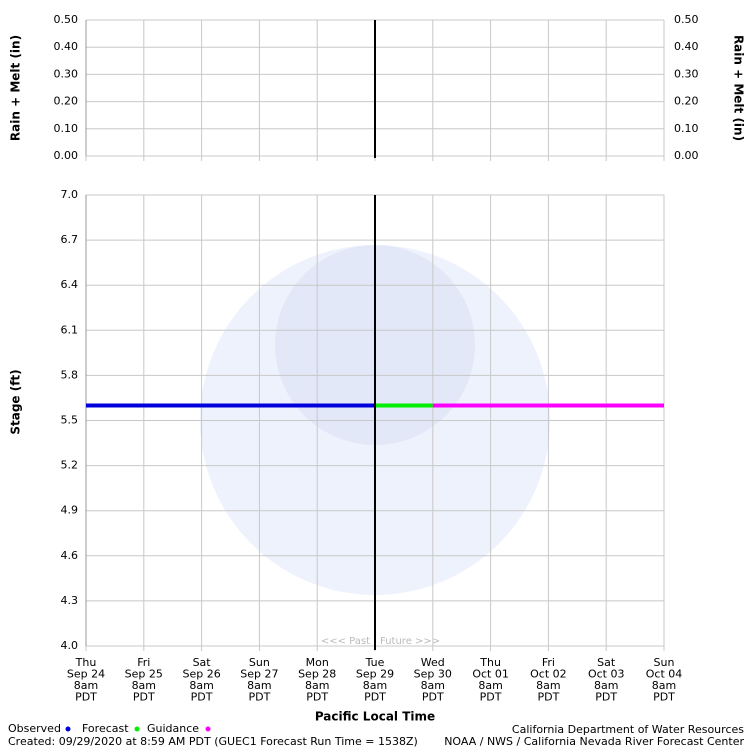  I want to click on x-tick-label: Oct 01, so click(490, 674).